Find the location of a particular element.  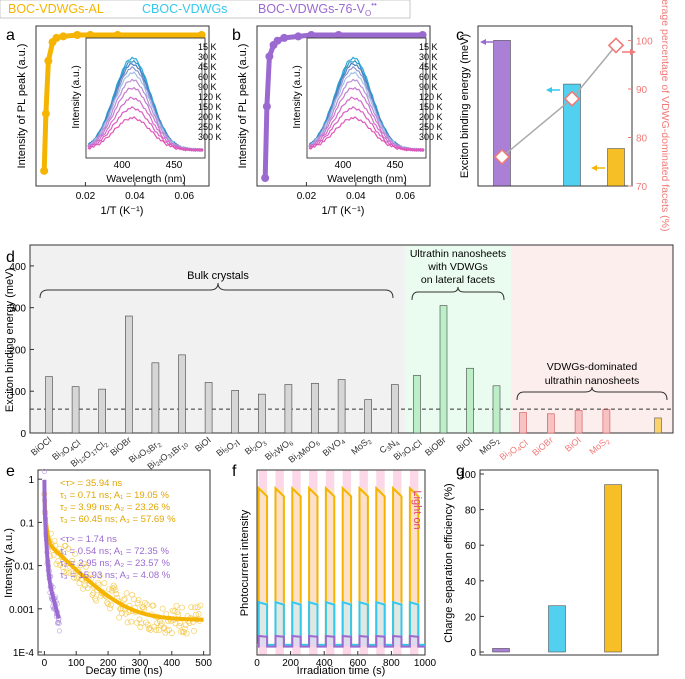

group-label-vdwg-2: ultrathin nanosheets is located at coordinates (592, 381).